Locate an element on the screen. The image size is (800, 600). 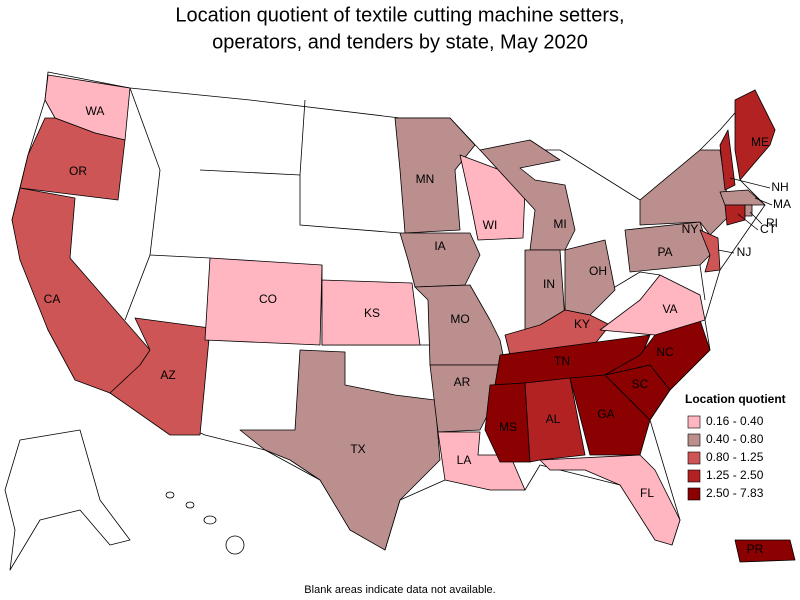
footnote: Blank areas indicate data not available. is located at coordinates (399, 590).